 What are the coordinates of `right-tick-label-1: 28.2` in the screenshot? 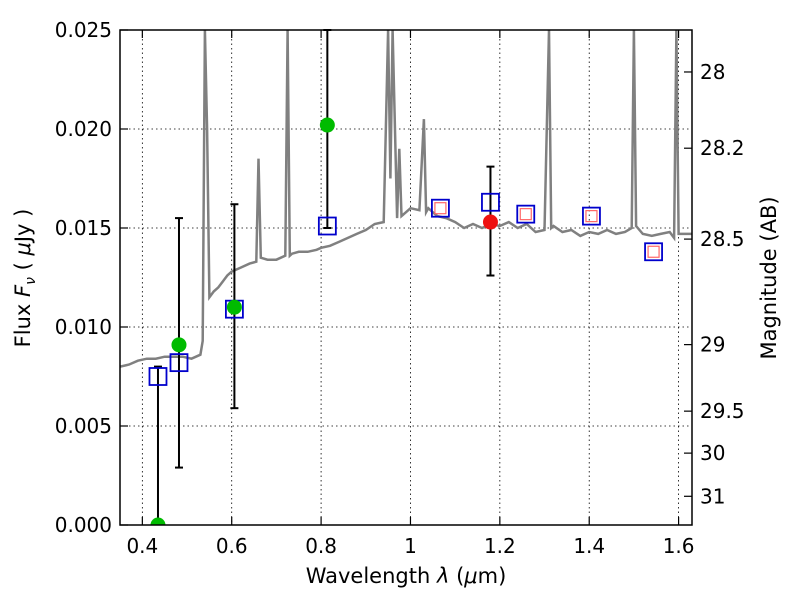 It's located at (722, 148).